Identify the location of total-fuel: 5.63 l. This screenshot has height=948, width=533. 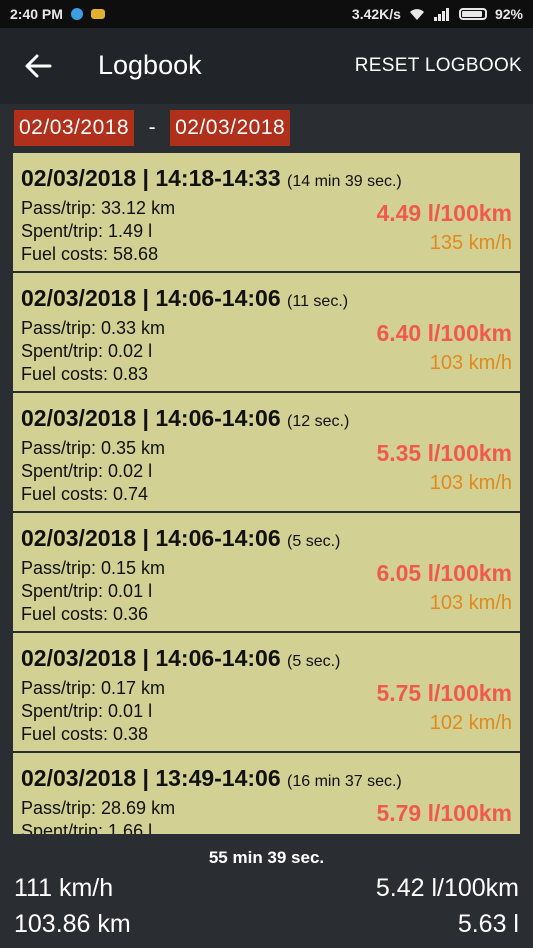
(488, 924).